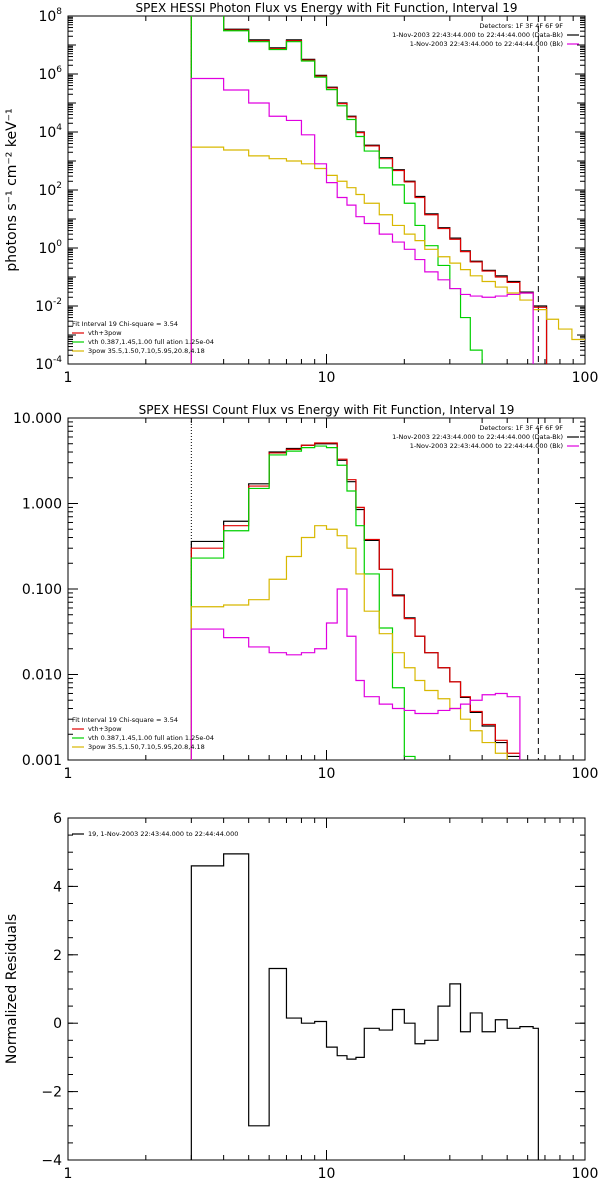 This screenshot has height=1204, width=600. Describe the element at coordinates (50, 190) in the screenshot. I see `y-tick-label: 10²` at that location.